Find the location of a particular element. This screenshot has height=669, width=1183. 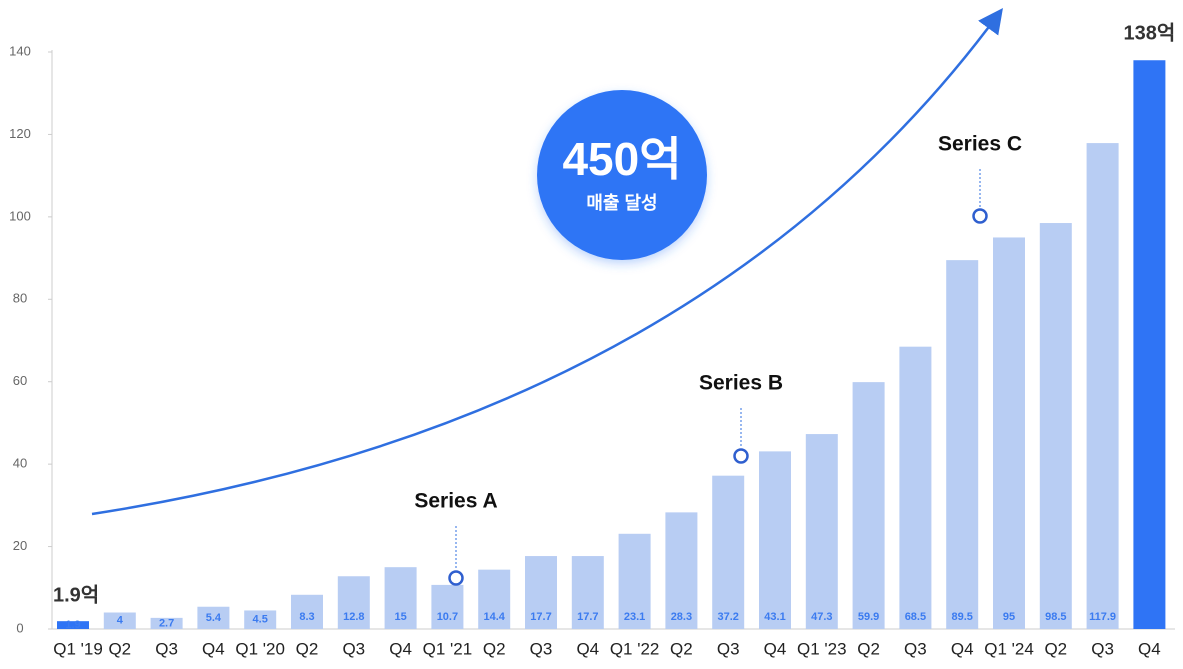

annotation: Series B is located at coordinates (741, 383).